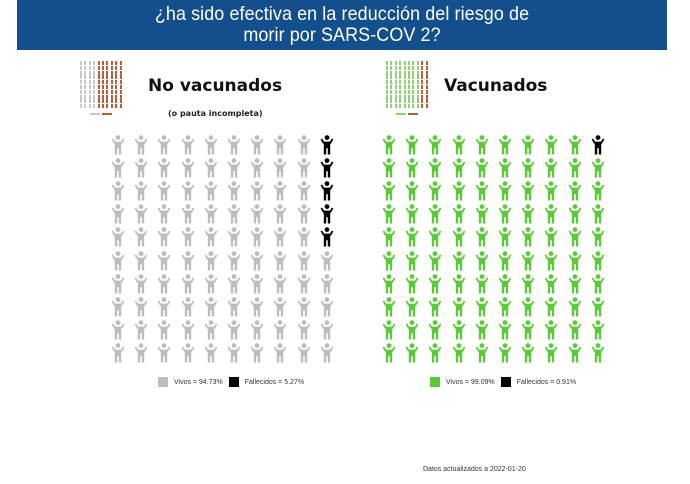 The image size is (690, 484). I want to click on panel-title-unvaccinated: No vacunados, so click(215, 86).